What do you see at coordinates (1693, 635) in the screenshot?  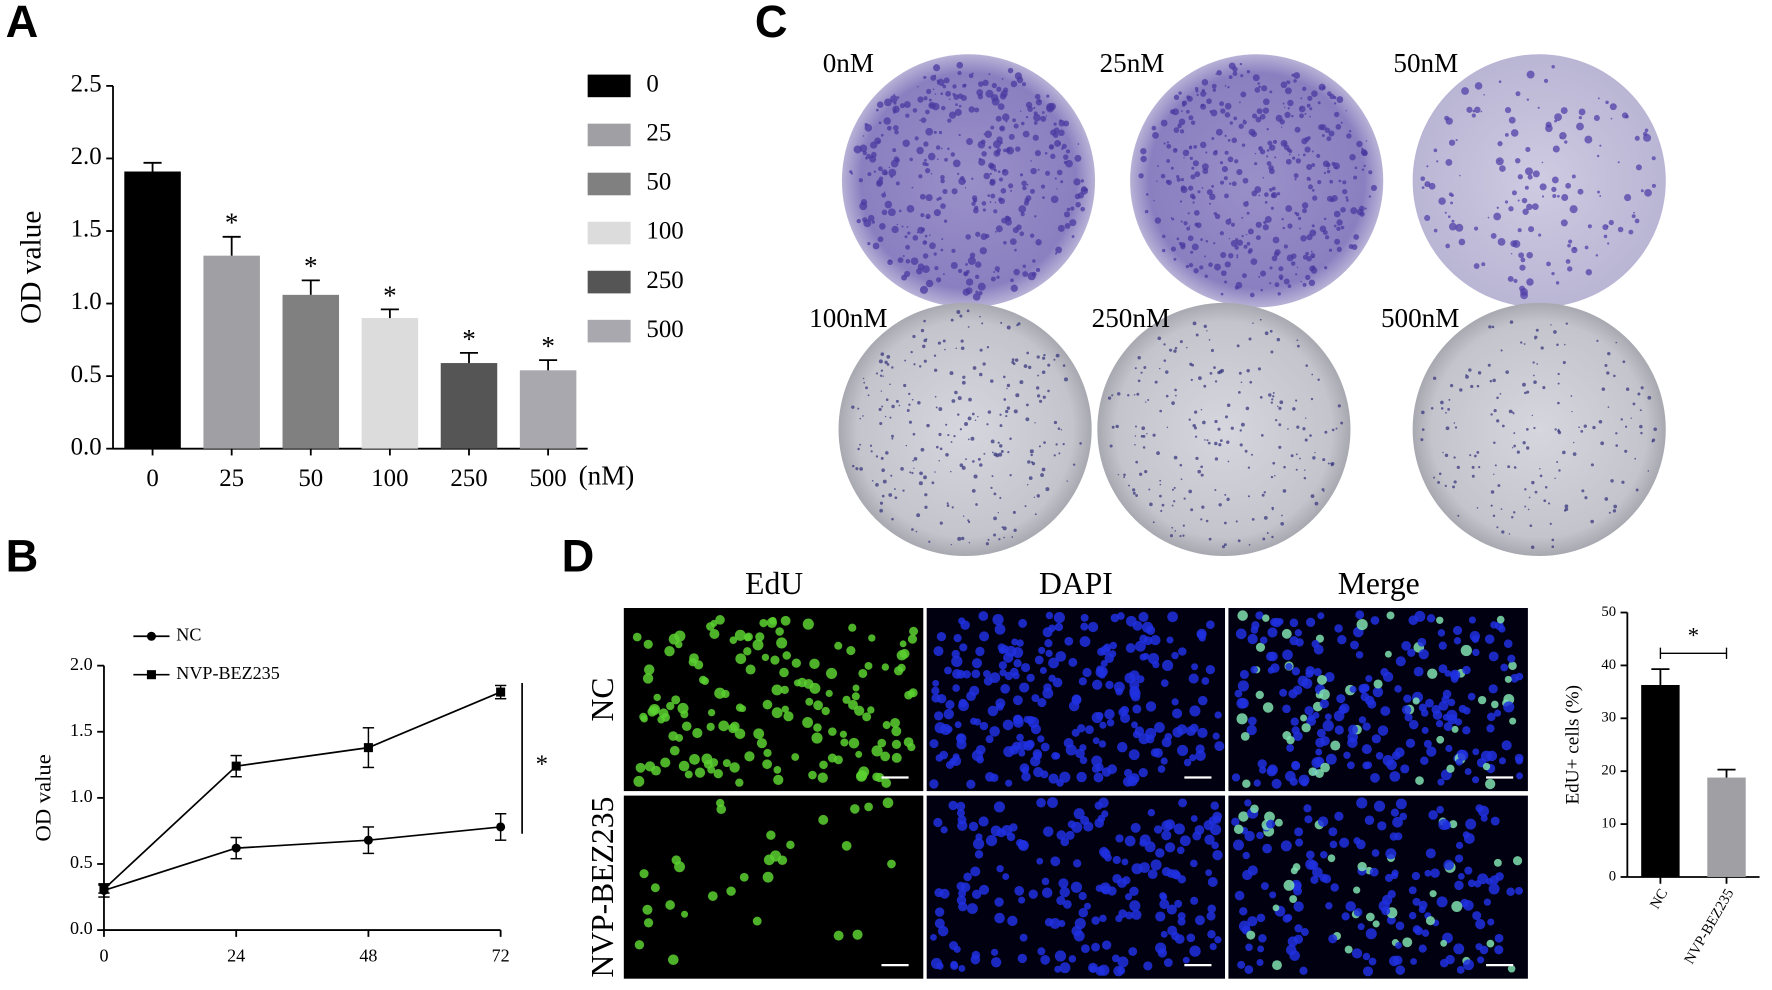 I see `significance: *` at bounding box center [1693, 635].